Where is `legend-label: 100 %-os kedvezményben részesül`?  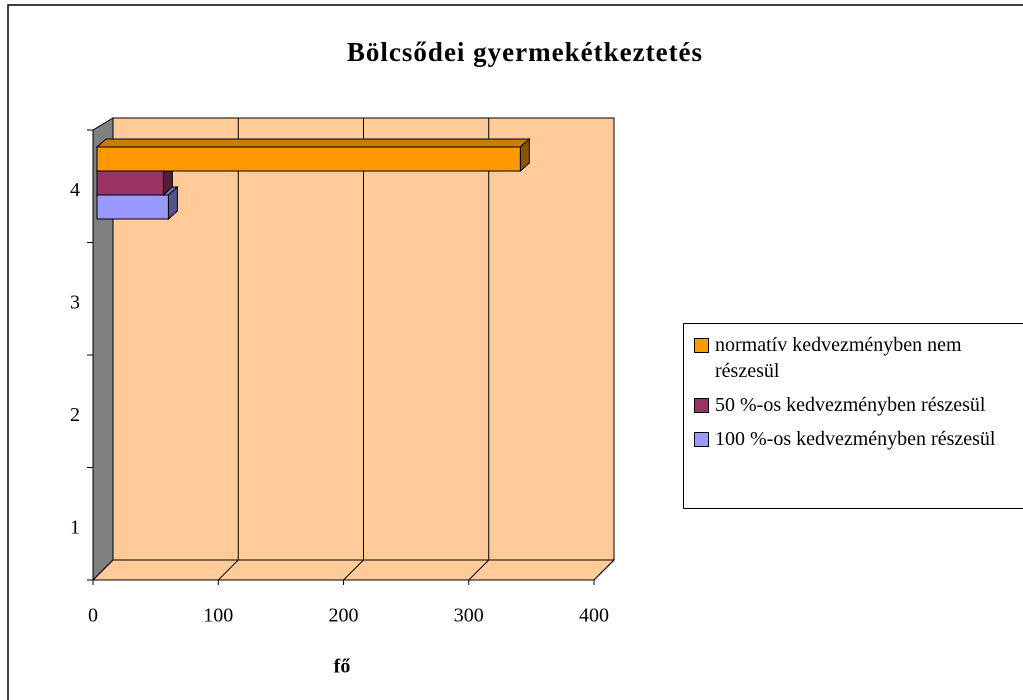
legend-label: 100 %-os kedvezményben részesül is located at coordinates (855, 439).